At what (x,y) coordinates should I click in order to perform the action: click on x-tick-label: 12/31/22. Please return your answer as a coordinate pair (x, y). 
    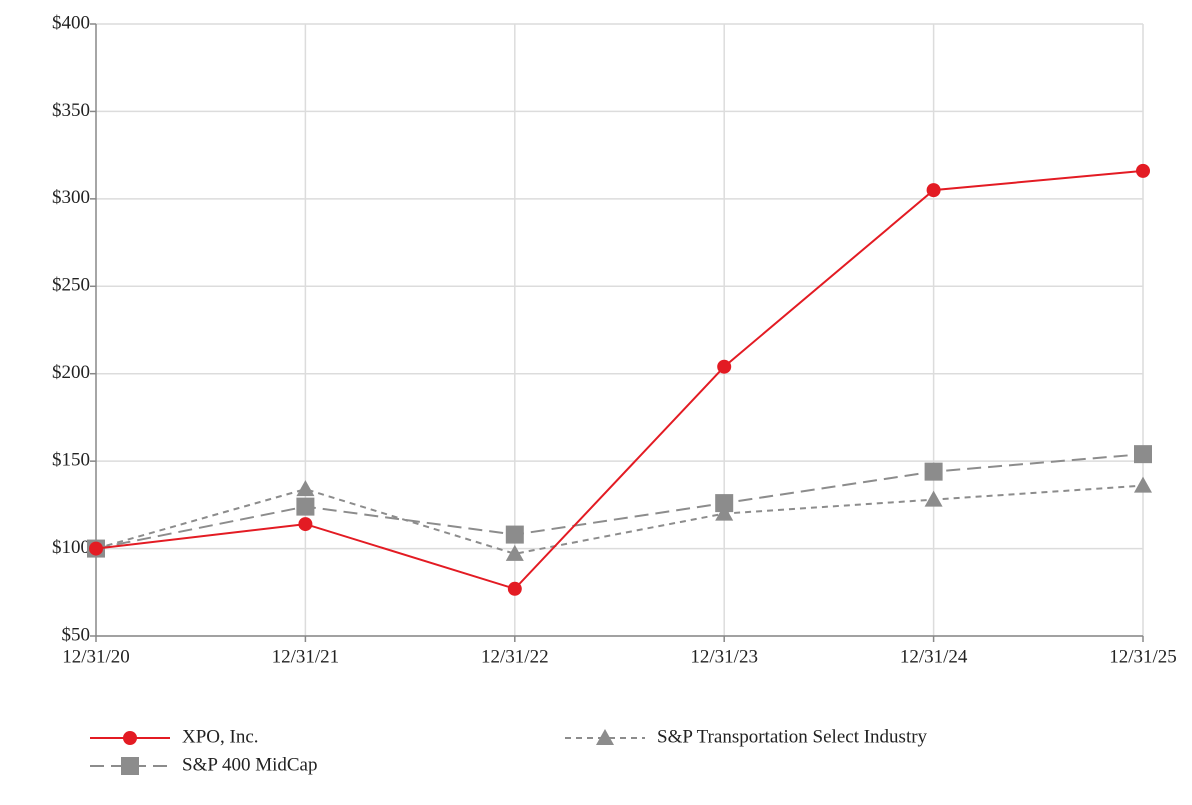
    Looking at the image, I should click on (515, 656).